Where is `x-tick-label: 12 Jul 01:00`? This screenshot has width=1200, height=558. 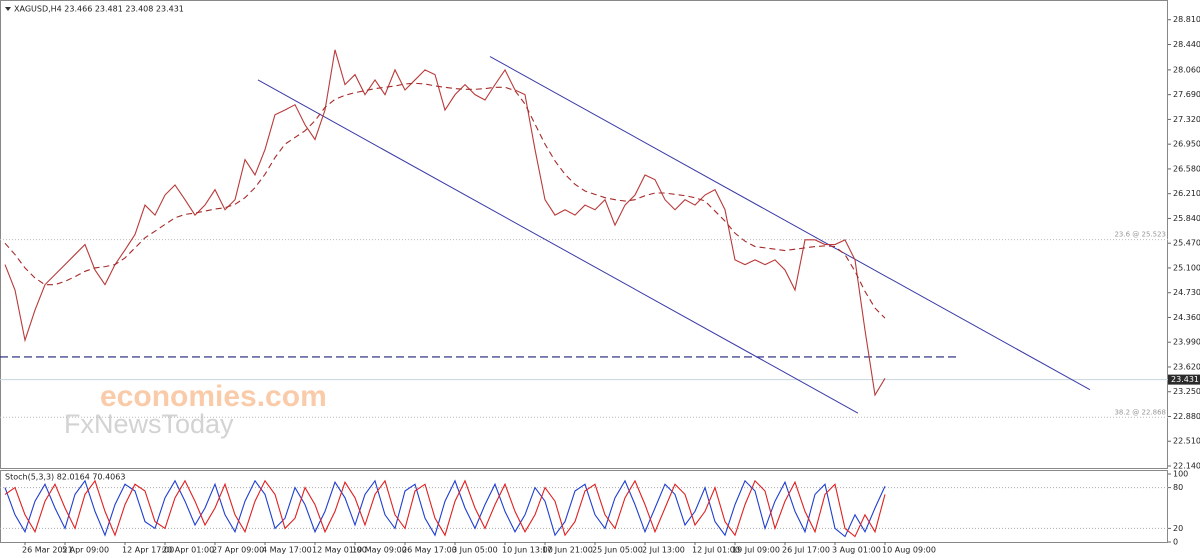
x-tick-label: 12 Jul 01:00 is located at coordinates (716, 550).